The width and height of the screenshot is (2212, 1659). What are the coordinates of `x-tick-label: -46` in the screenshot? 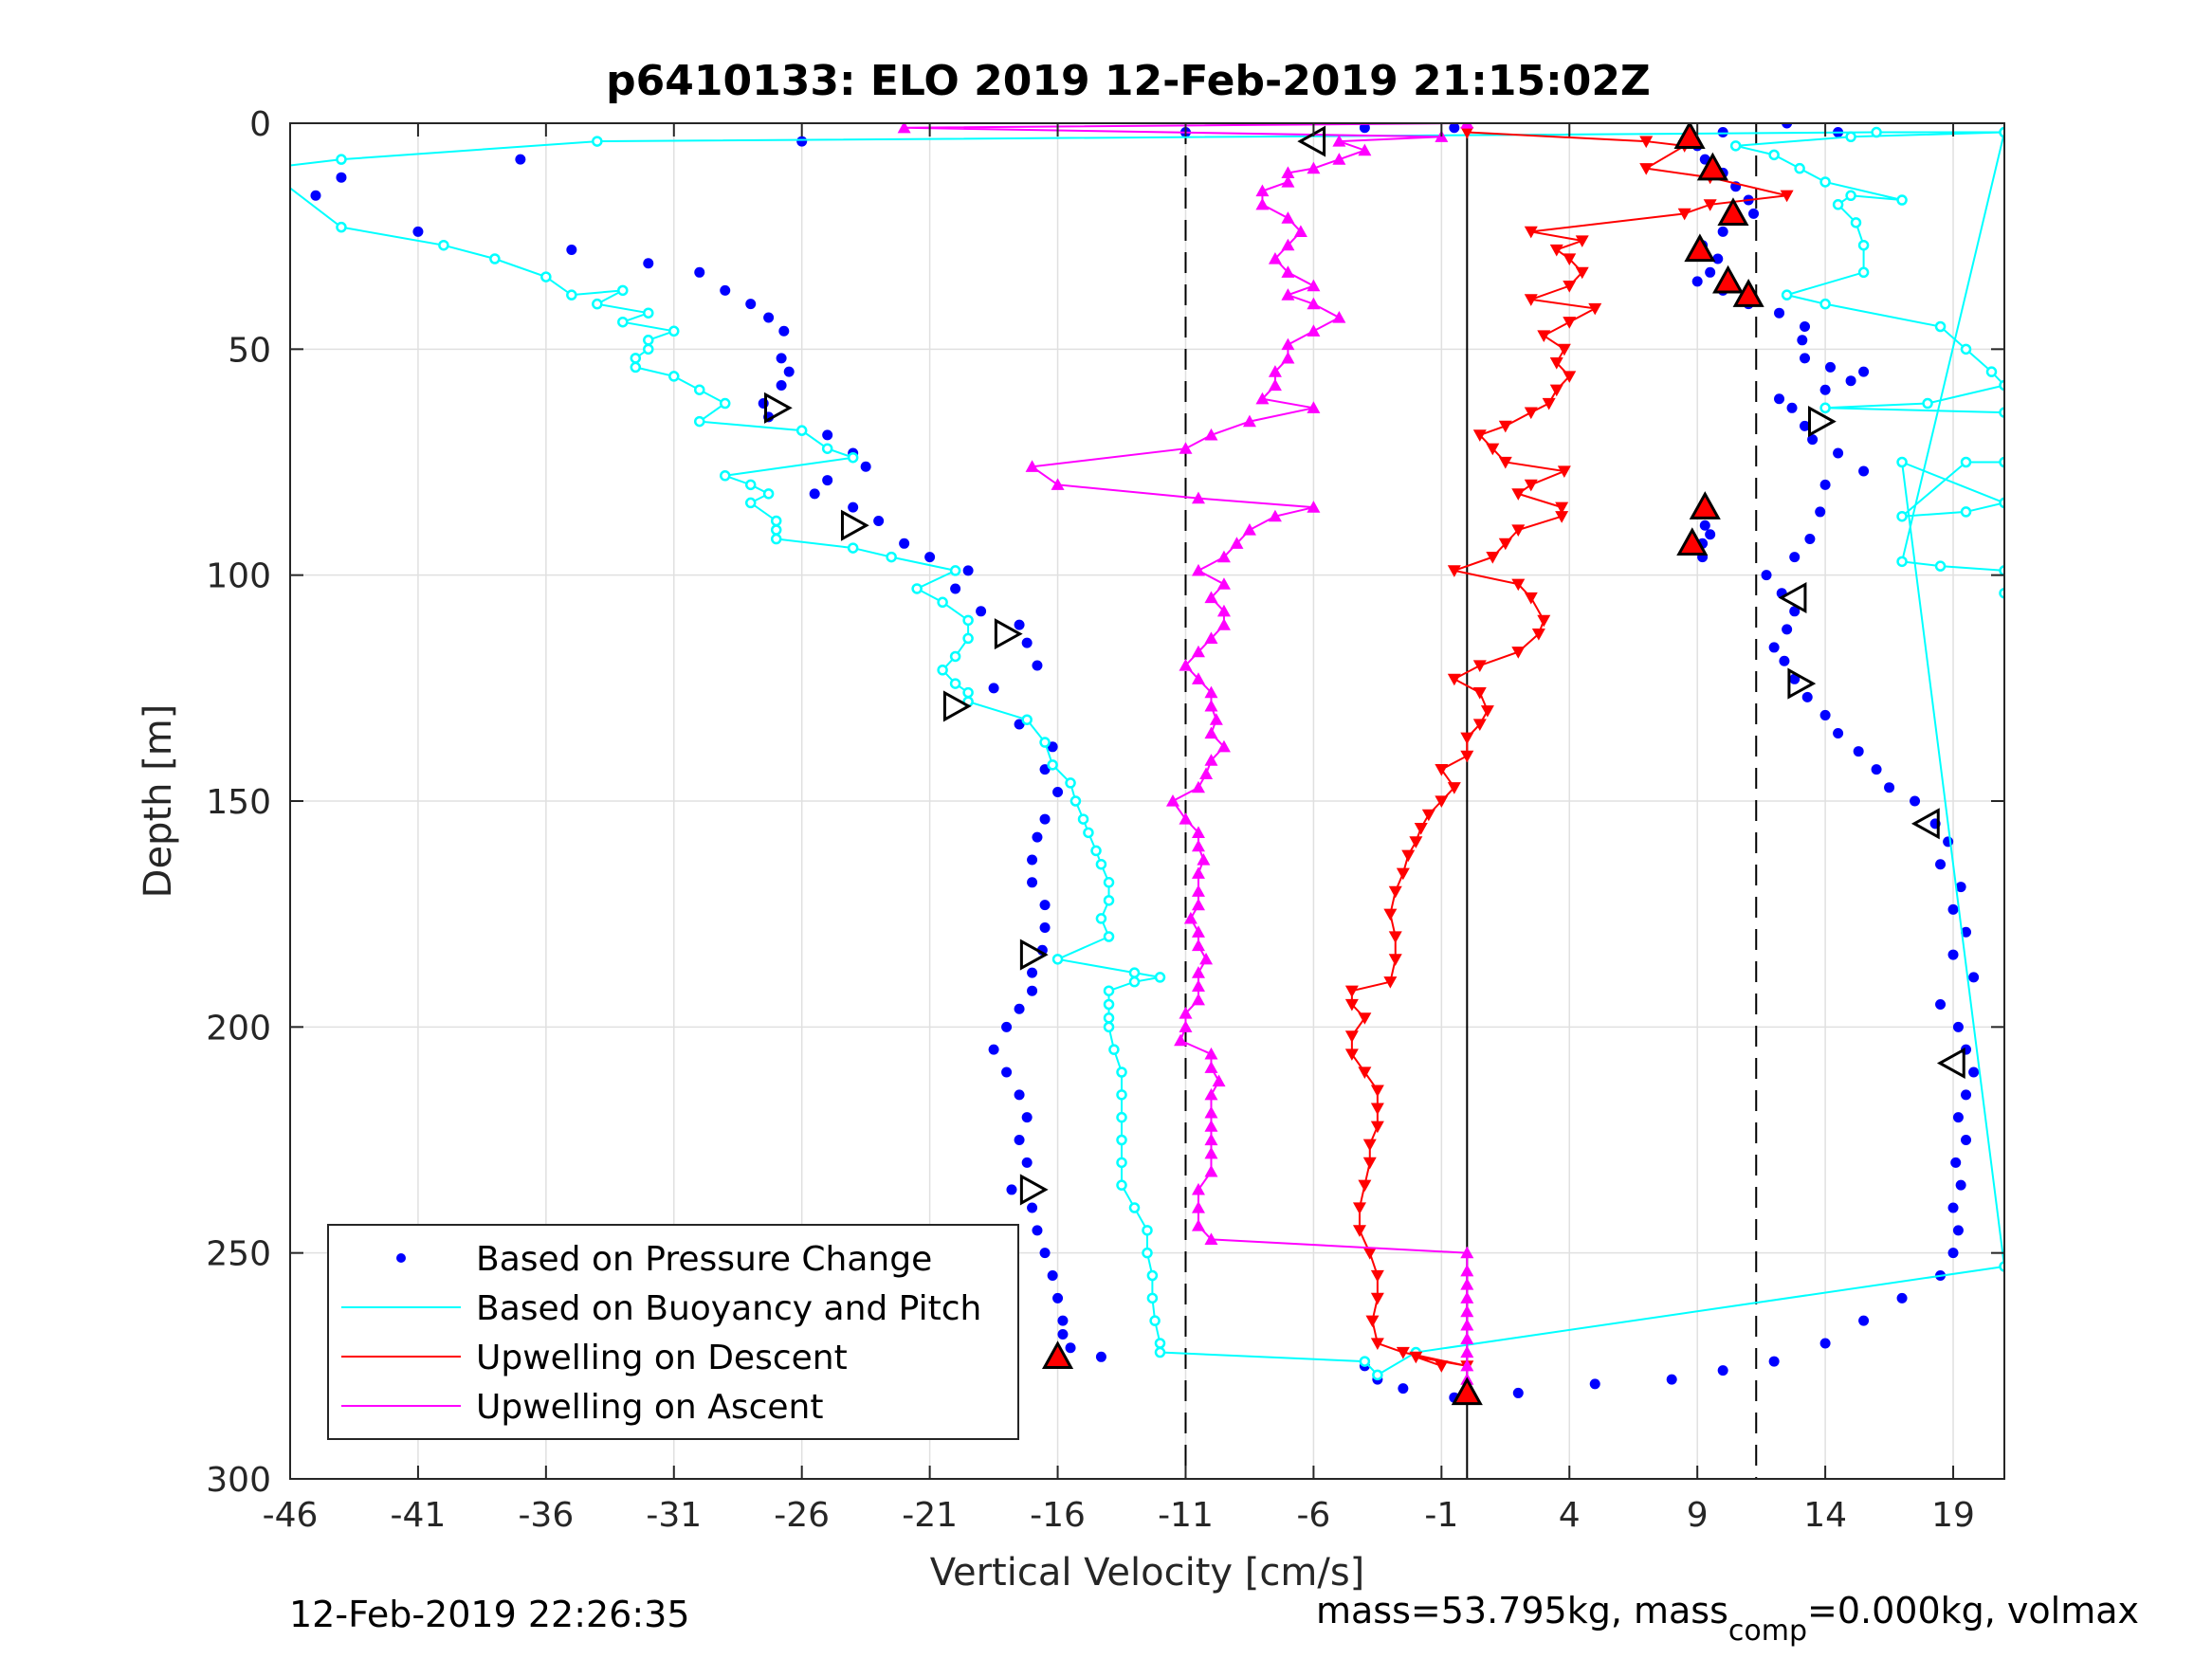 It's located at (291, 1515).